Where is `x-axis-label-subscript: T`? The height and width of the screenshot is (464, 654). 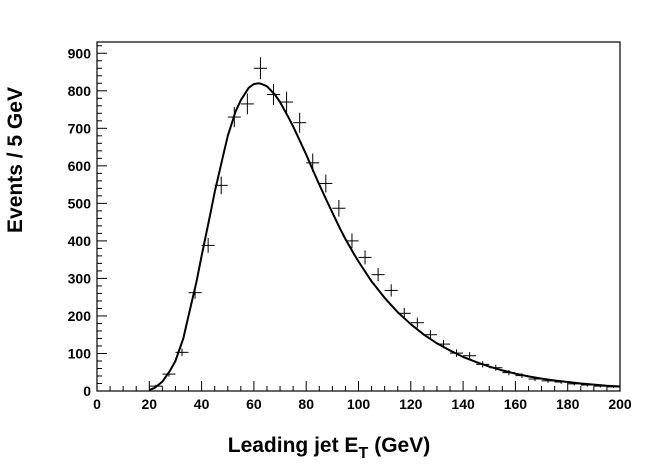 x-axis-label-subscript: T is located at coordinates (363, 453).